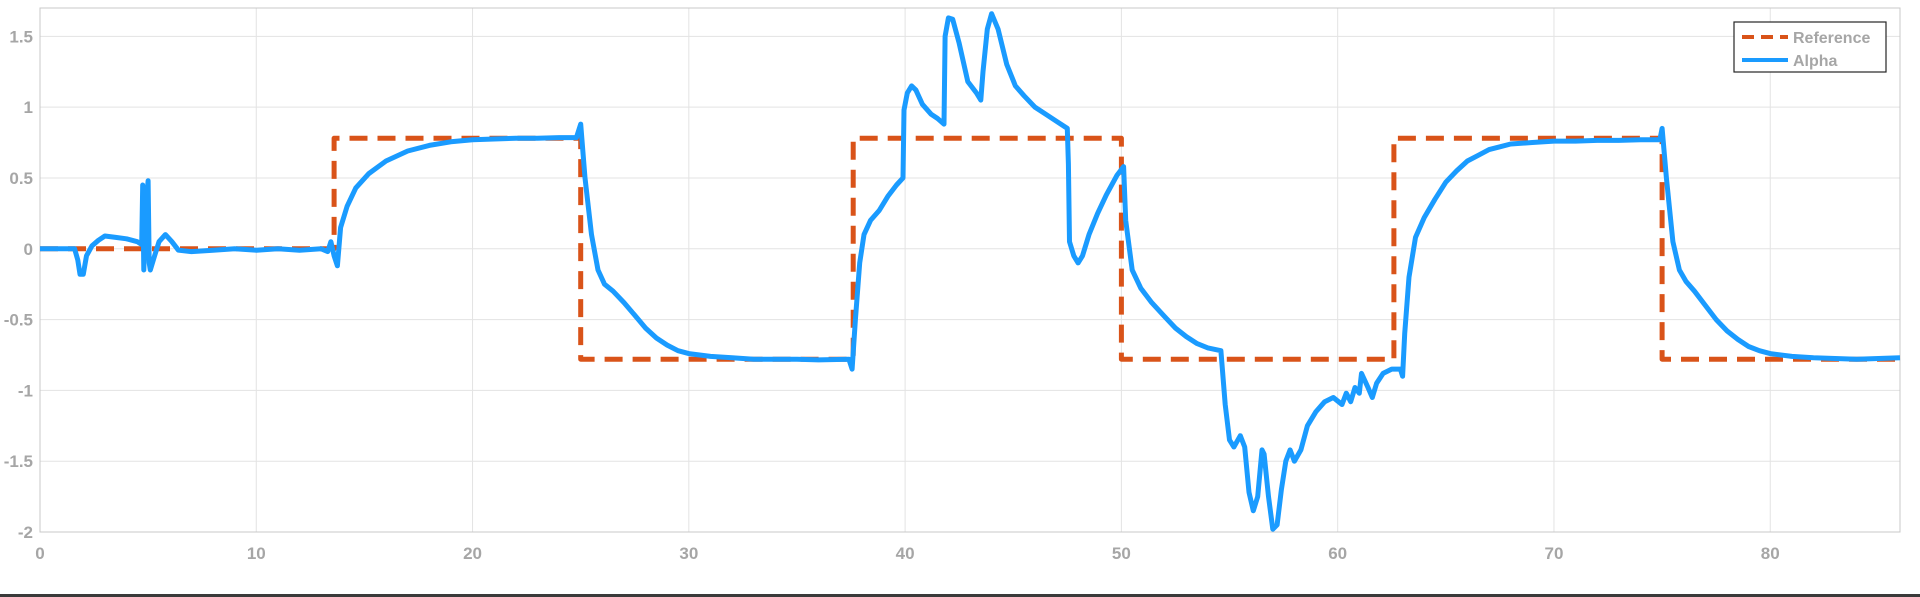  What do you see at coordinates (39, 553) in the screenshot?
I see `x-tick-label: 0` at bounding box center [39, 553].